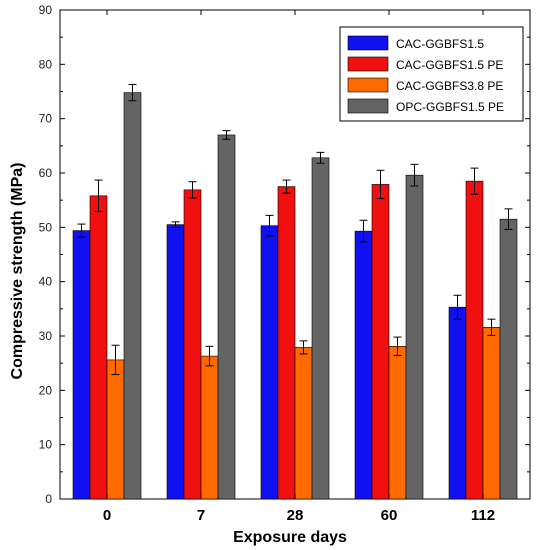 The height and width of the screenshot is (550, 547). I want to click on legend-label: CAC-GGBFS1.5, so click(440, 44).